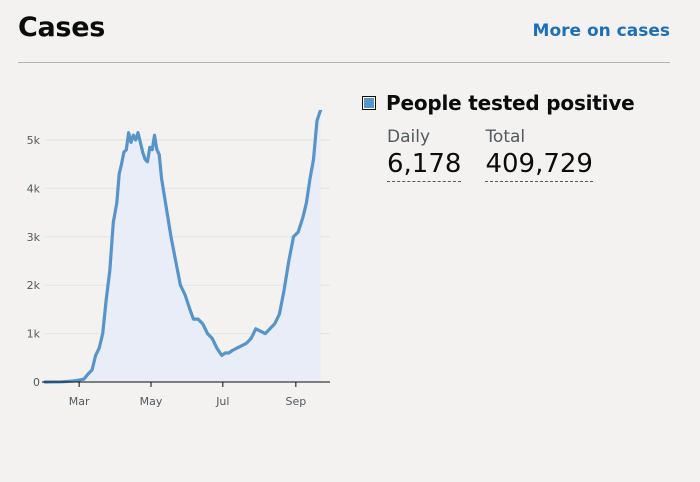 This screenshot has width=700, height=482. What do you see at coordinates (505, 137) in the screenshot?
I see `total-label: Total` at bounding box center [505, 137].